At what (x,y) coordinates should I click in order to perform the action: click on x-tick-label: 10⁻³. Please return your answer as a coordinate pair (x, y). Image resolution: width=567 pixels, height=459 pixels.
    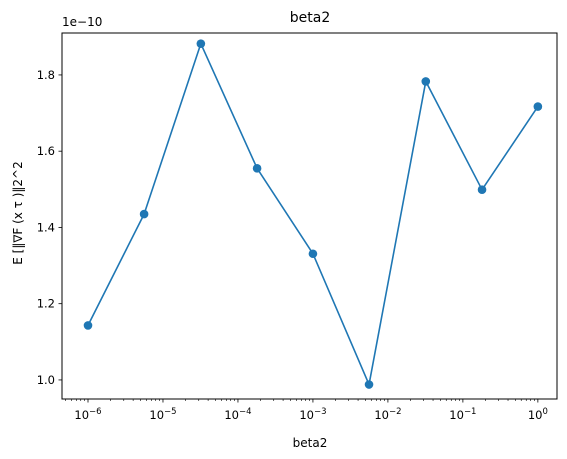
    Looking at the image, I should click on (312, 414).